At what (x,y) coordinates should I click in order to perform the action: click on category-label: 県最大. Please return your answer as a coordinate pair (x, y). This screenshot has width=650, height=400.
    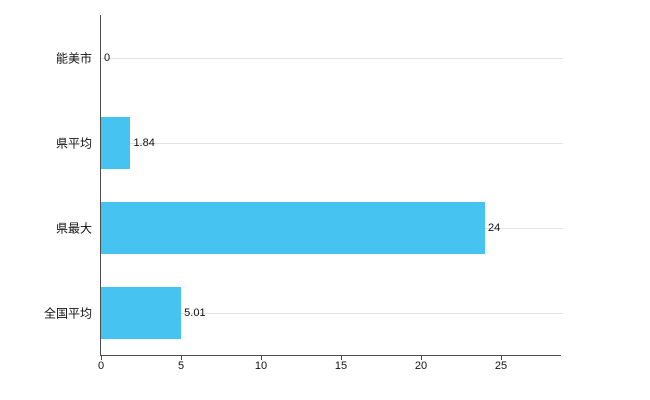
    Looking at the image, I should click on (73, 228).